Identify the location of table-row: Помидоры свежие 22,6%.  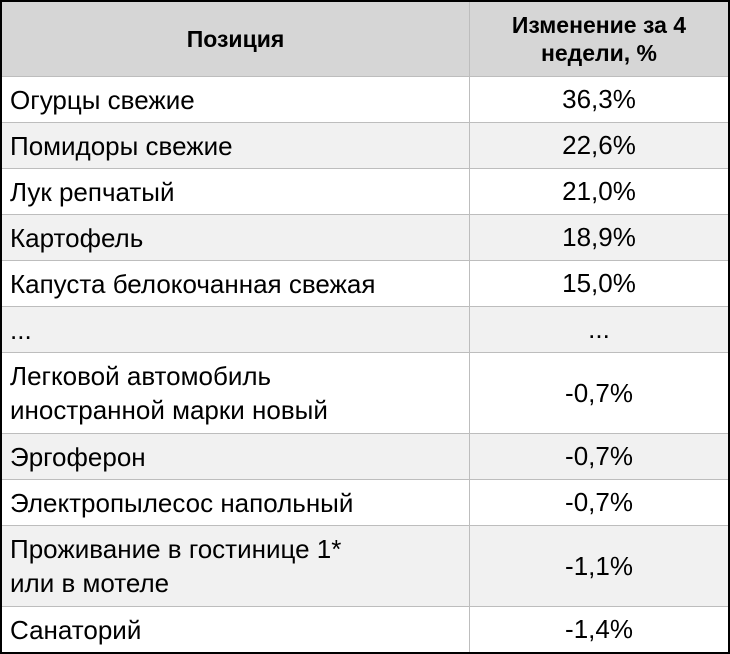
(365, 146).